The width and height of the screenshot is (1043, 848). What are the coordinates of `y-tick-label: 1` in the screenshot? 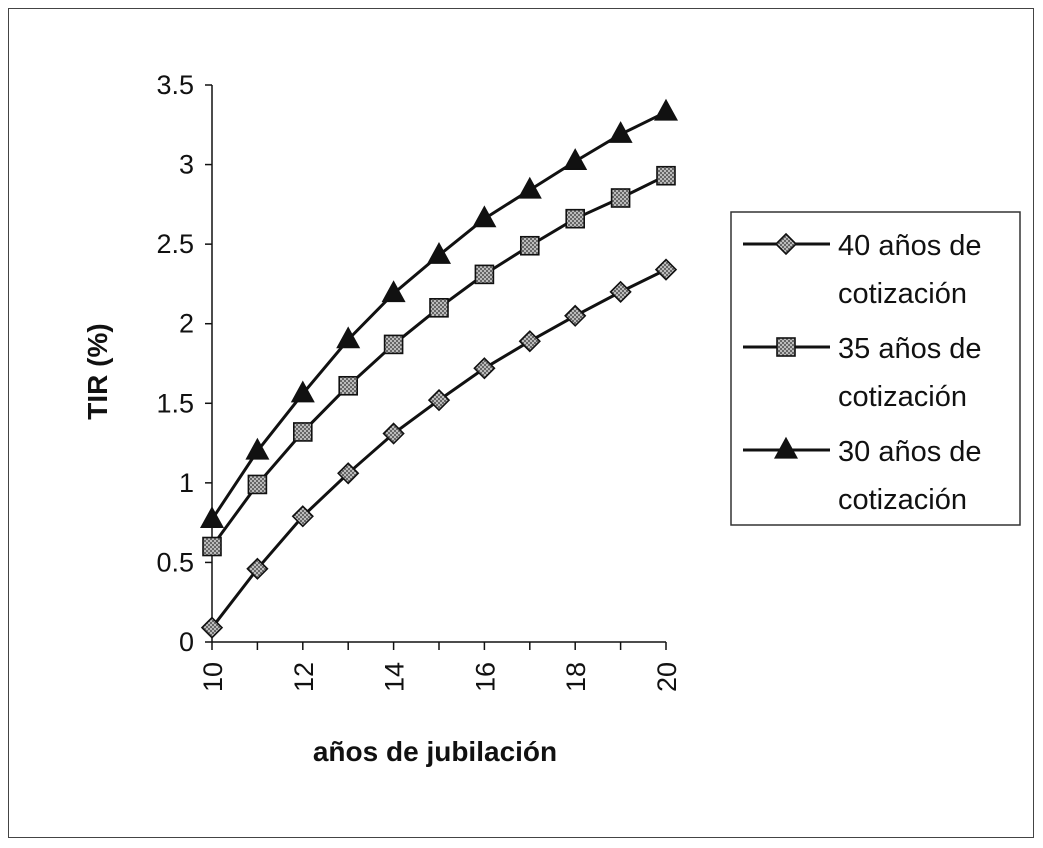 It's located at (186, 483).